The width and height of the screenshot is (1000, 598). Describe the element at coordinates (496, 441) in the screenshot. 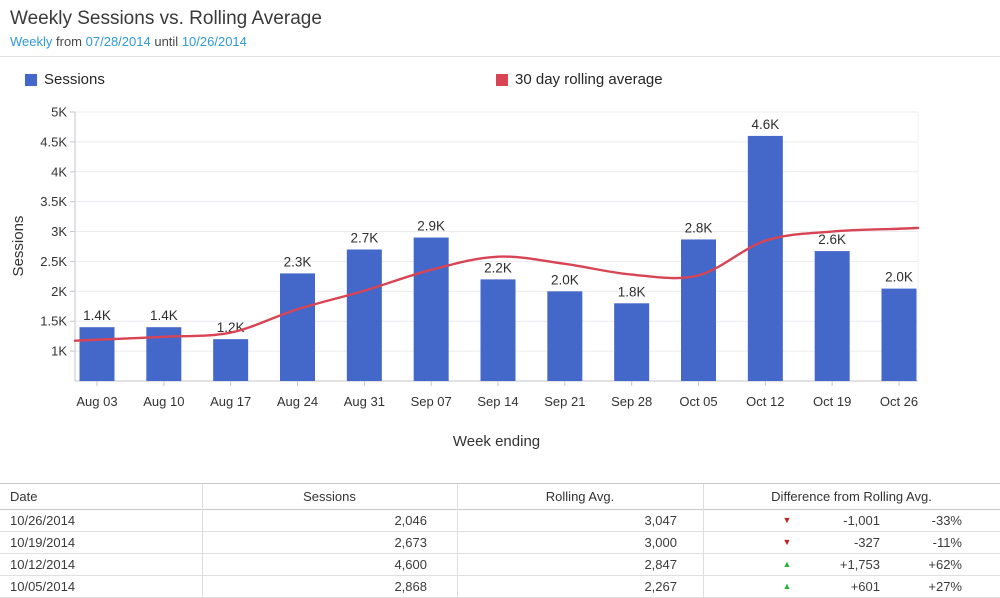

I see `x-axis-title: Week ending` at that location.